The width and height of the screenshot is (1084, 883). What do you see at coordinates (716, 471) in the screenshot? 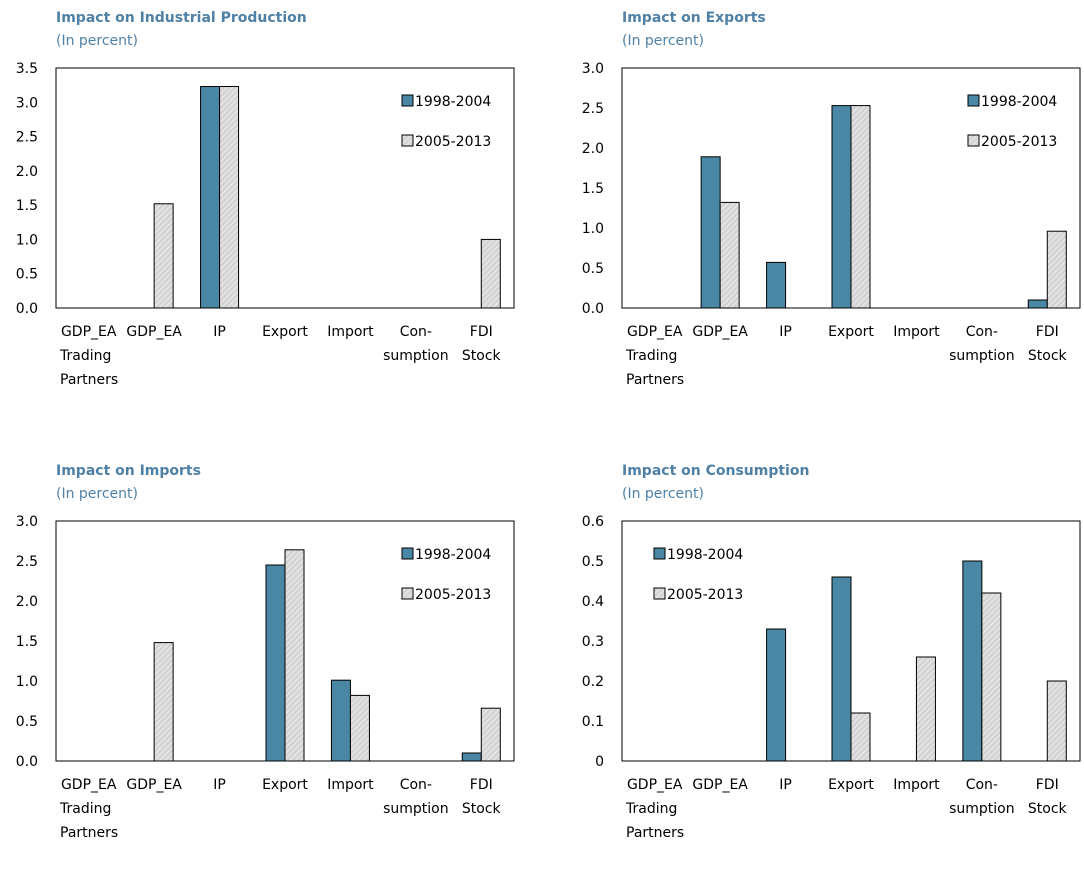
I see `chart-title: Impact on Consumption` at bounding box center [716, 471].